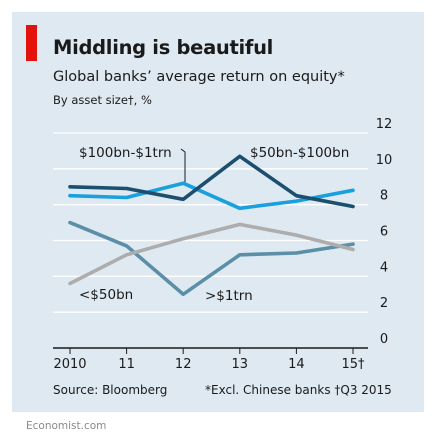 The image size is (446, 443). I want to click on chart-subtitle: Global banks’ average return on equity*, so click(199, 77).